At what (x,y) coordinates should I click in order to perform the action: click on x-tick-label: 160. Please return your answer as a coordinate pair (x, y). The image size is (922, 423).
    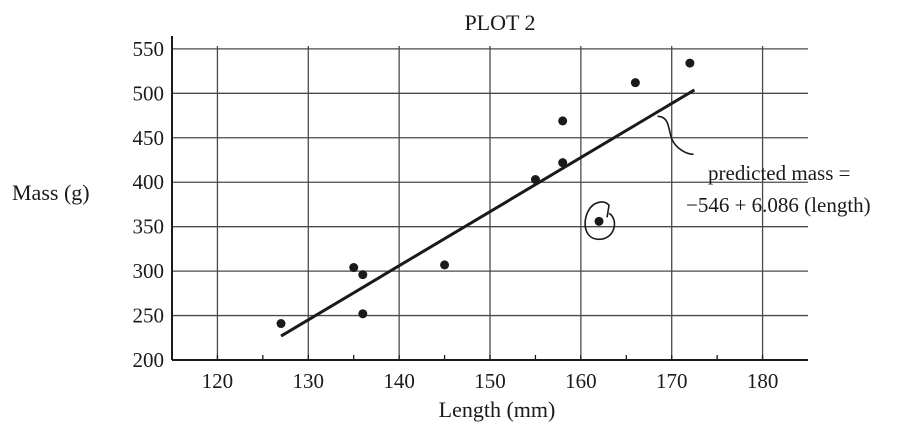
    Looking at the image, I should click on (581, 381).